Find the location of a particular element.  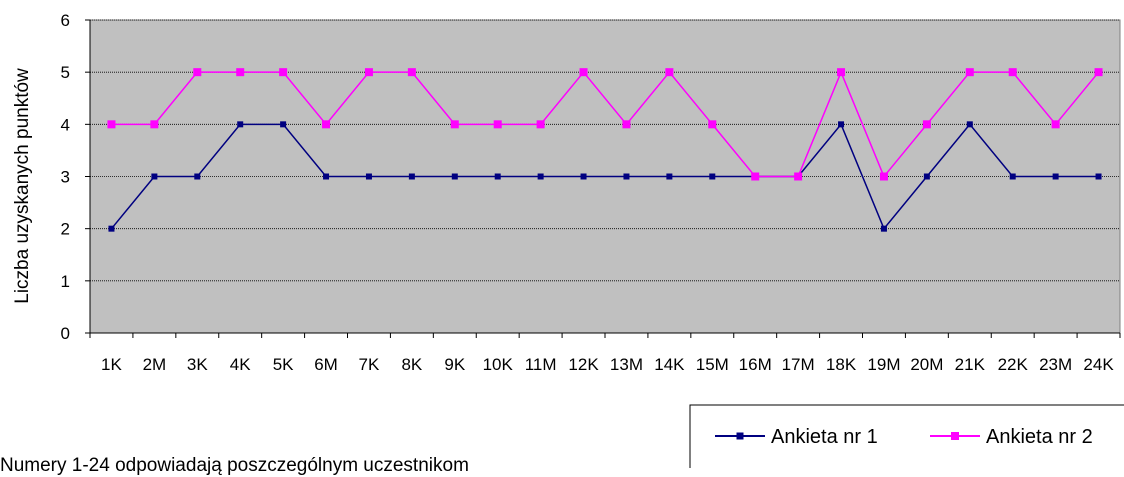

legend-label-series-2: Ankieta nr 2 is located at coordinates (1039, 437).